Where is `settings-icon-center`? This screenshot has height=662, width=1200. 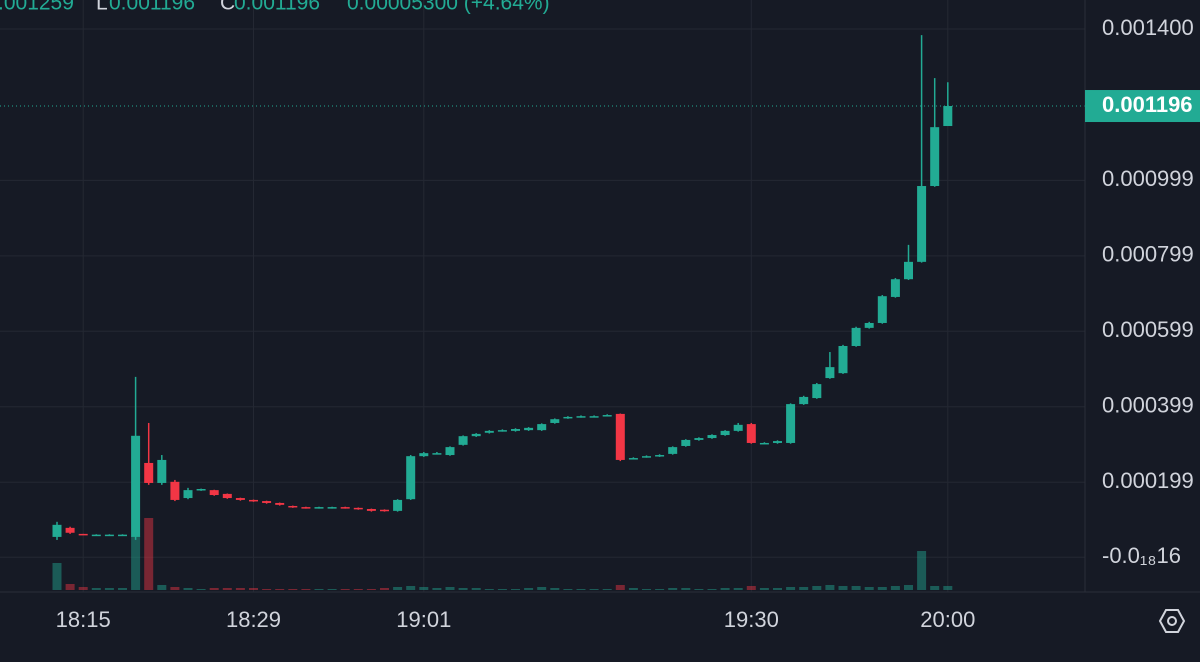 settings-icon-center is located at coordinates (1172, 621).